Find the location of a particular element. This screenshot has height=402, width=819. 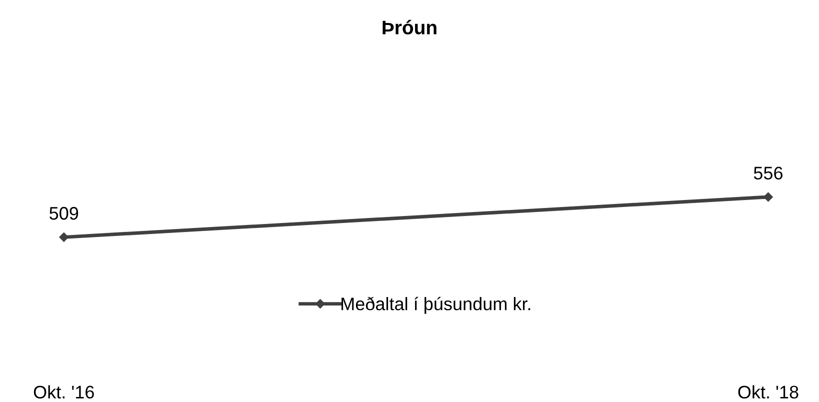

x-tick-label: Okt. '18 is located at coordinates (768, 392).